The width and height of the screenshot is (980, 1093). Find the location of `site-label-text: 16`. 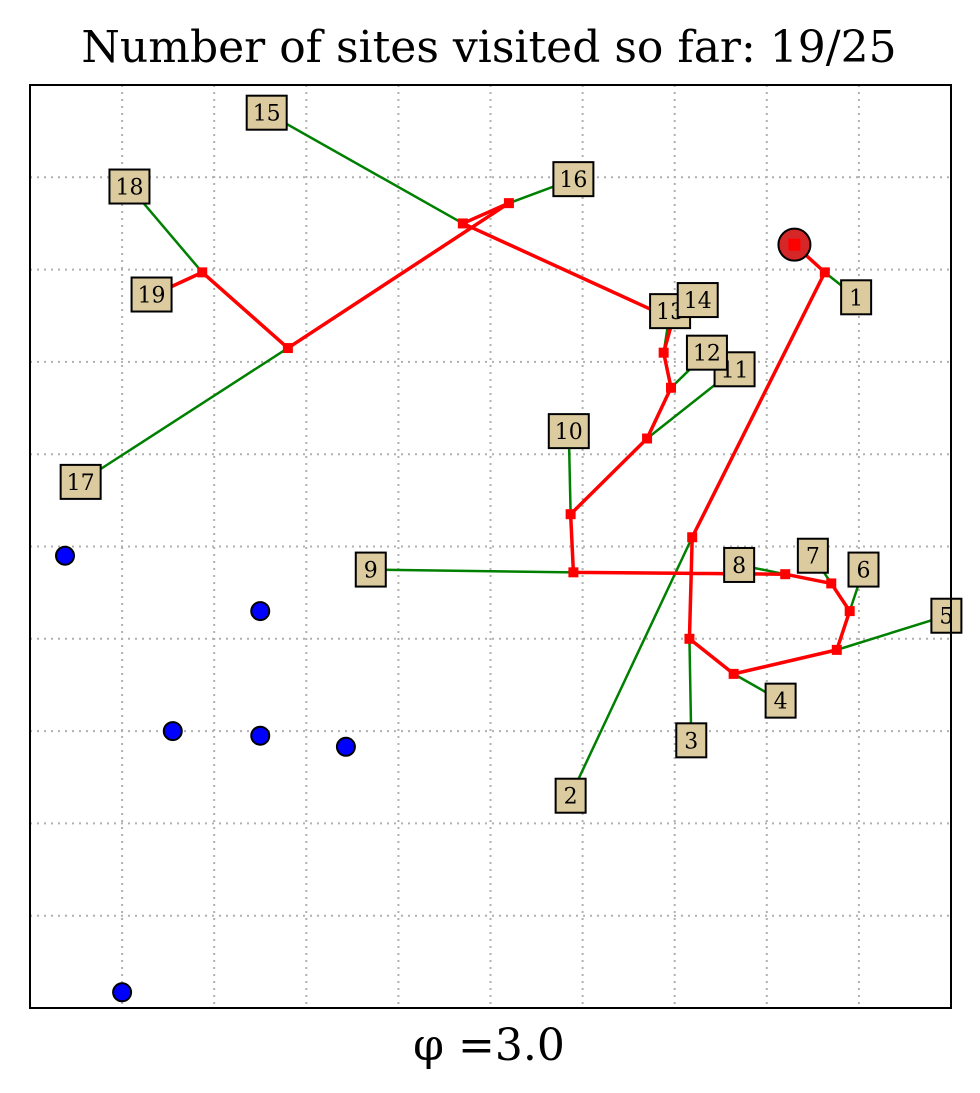

site-label-text: 16 is located at coordinates (573, 180).